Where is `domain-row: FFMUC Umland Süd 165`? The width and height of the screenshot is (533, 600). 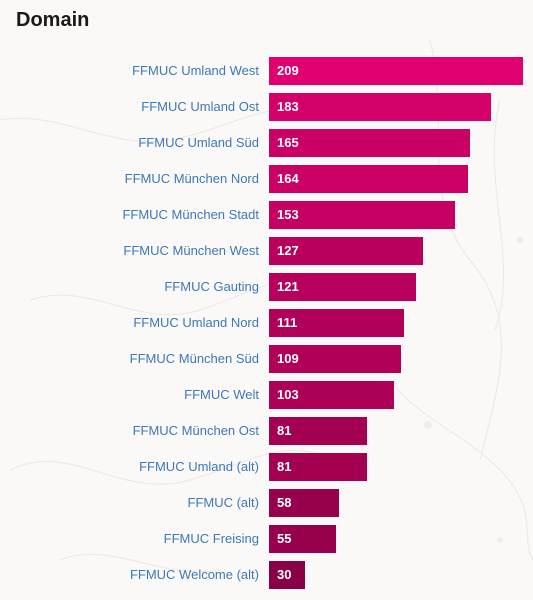 domain-row: FFMUC Umland Süd 165 is located at coordinates (266, 143).